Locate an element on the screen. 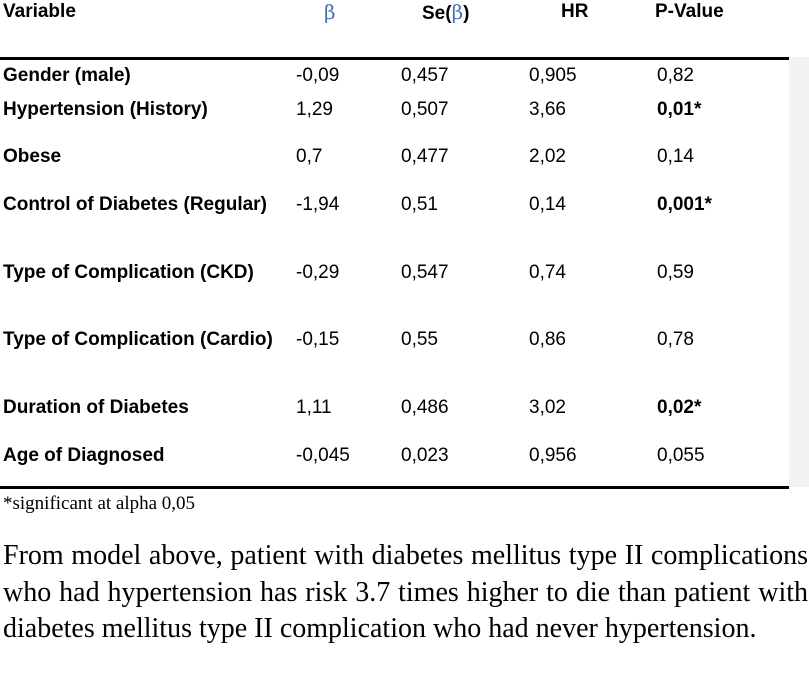 This screenshot has height=691, width=809. table-cell-beta: 1,11 is located at coordinates (314, 407).